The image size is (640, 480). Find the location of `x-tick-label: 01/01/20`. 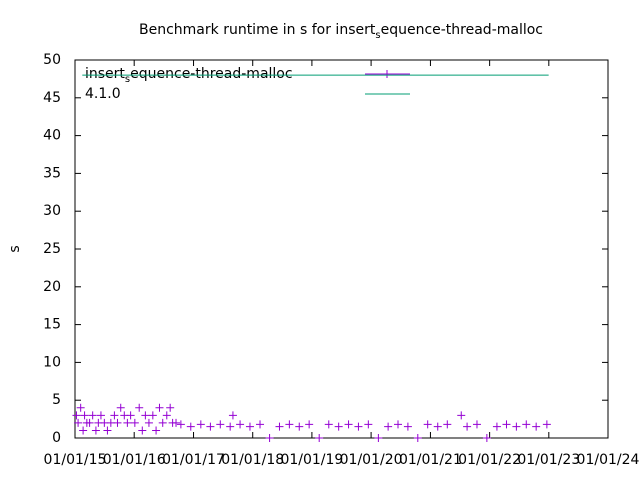

x-tick-label: 01/01/20 is located at coordinates (371, 460).